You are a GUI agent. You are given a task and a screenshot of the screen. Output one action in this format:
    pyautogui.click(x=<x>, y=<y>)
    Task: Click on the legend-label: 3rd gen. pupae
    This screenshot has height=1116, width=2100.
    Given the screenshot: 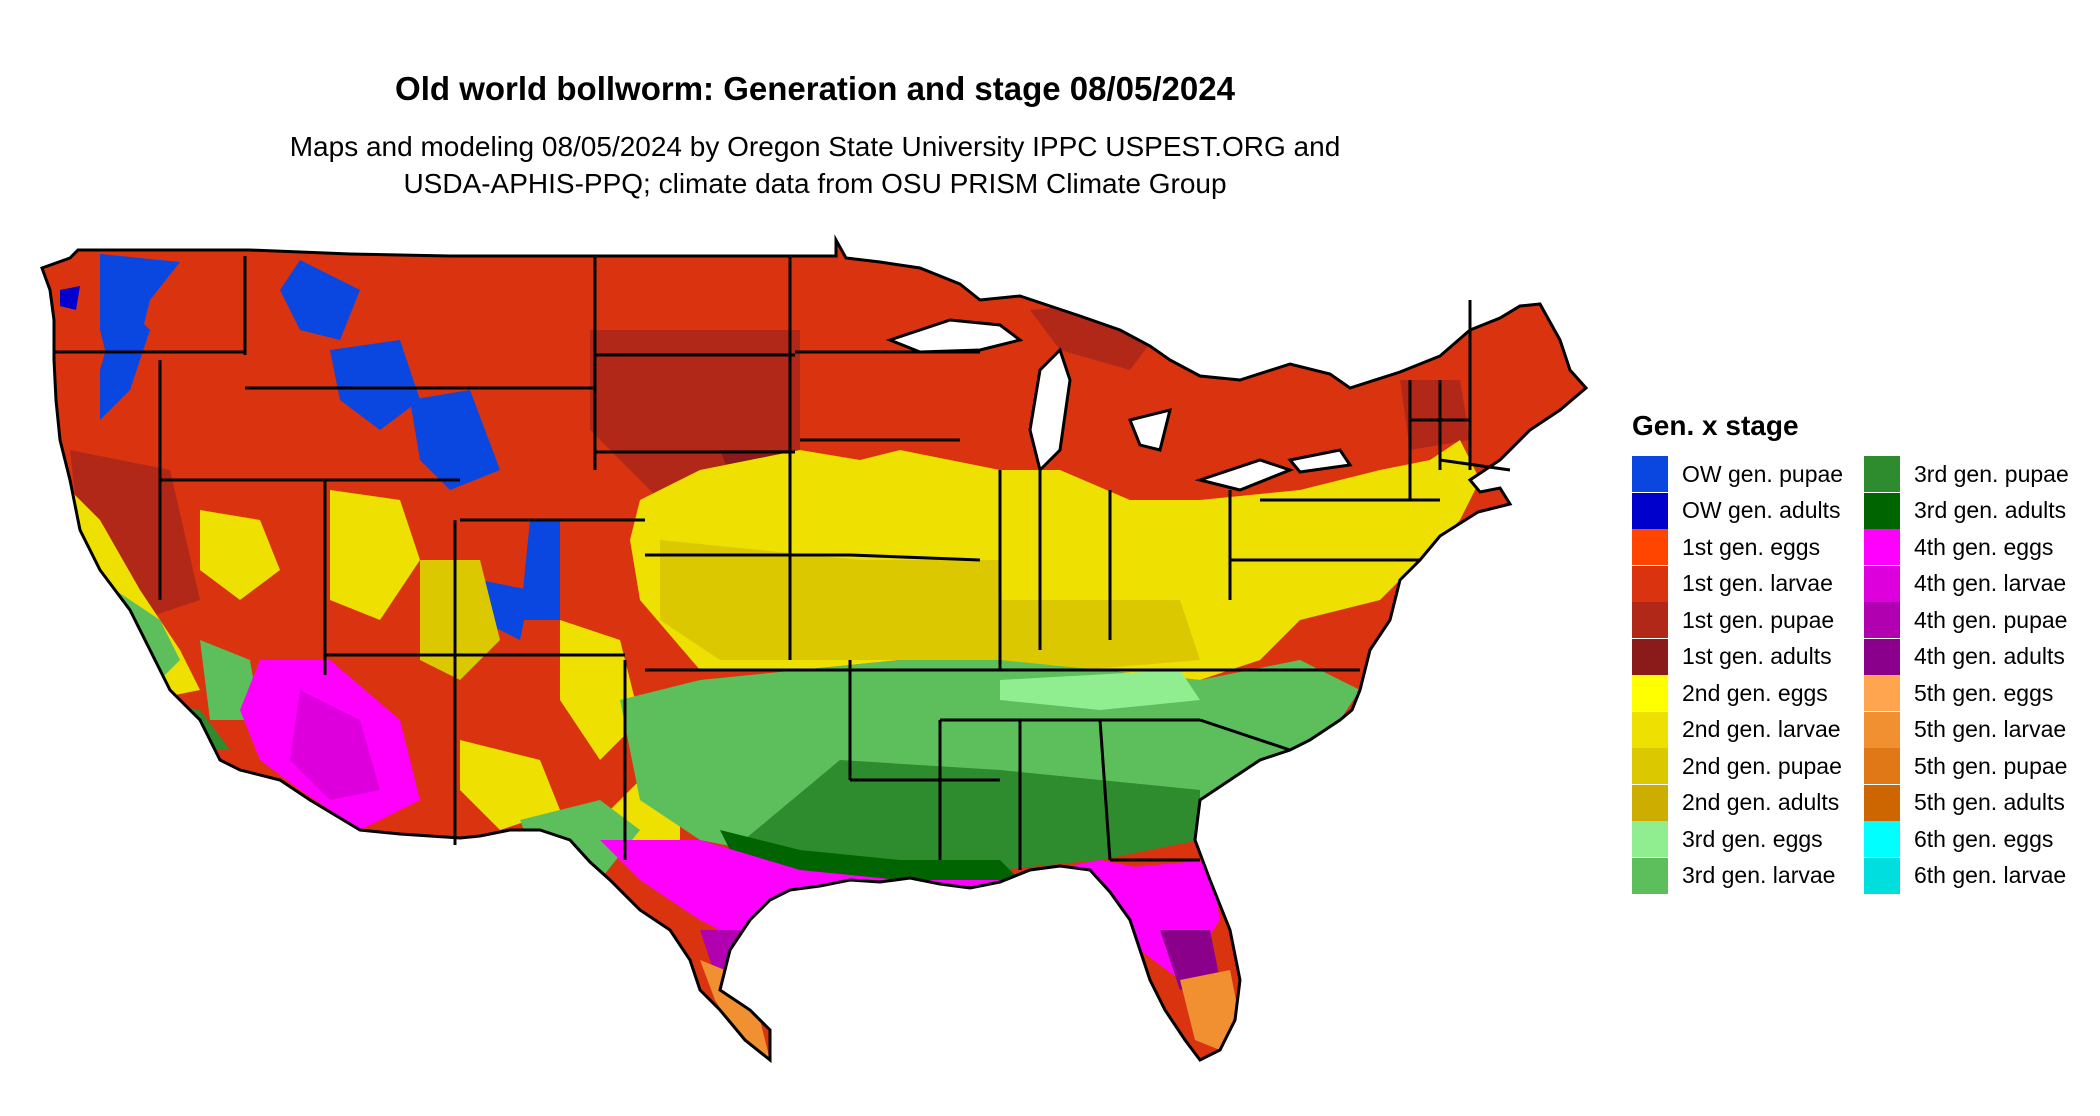 What is the action you would take?
    pyautogui.click(x=1991, y=474)
    